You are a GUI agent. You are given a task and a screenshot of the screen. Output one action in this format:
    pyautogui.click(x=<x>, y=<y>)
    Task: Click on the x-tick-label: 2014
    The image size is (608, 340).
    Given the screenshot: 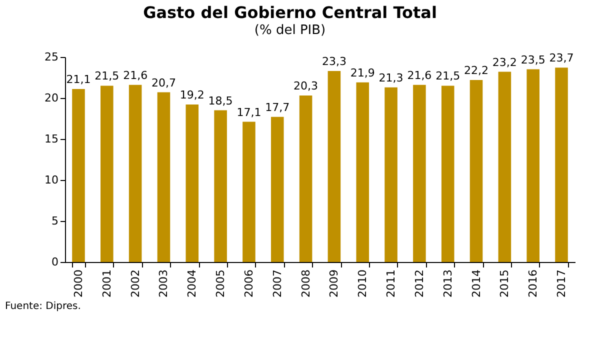 What is the action you would take?
    pyautogui.click(x=476, y=284)
    